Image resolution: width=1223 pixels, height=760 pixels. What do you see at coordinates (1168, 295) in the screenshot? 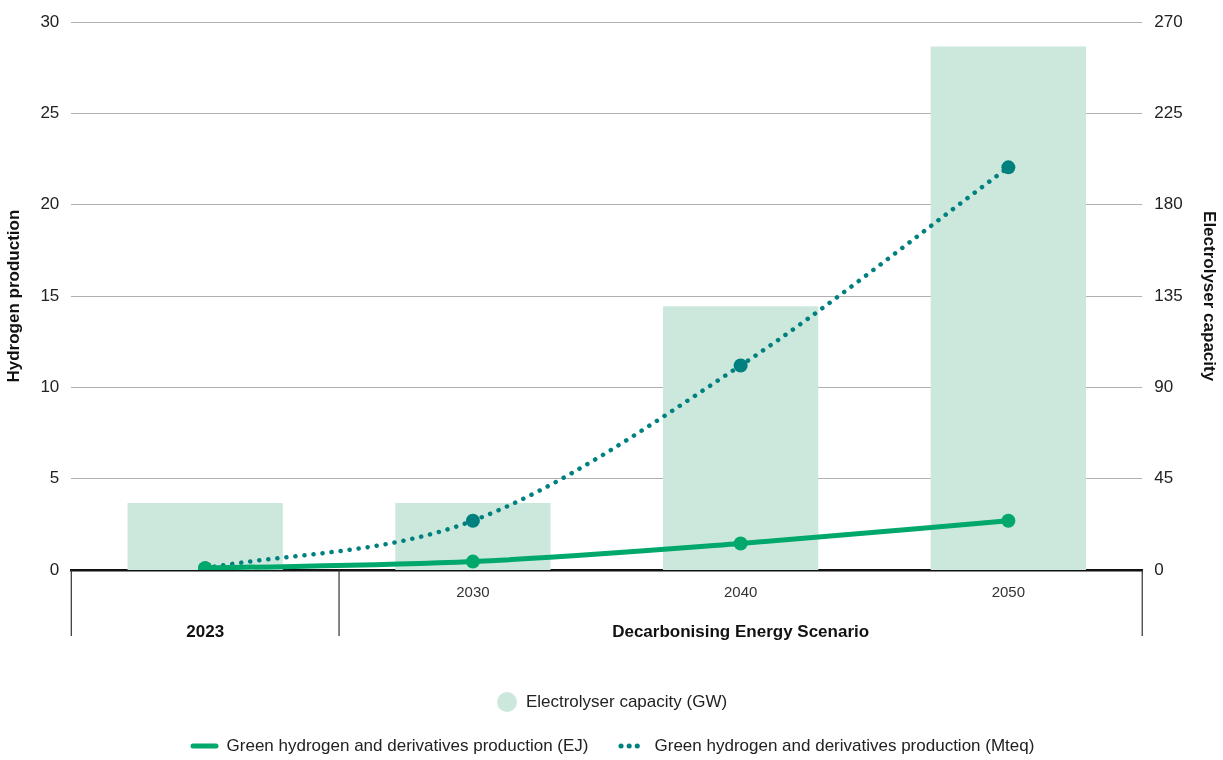
I see `y2-tick-label: 135` at bounding box center [1168, 295].